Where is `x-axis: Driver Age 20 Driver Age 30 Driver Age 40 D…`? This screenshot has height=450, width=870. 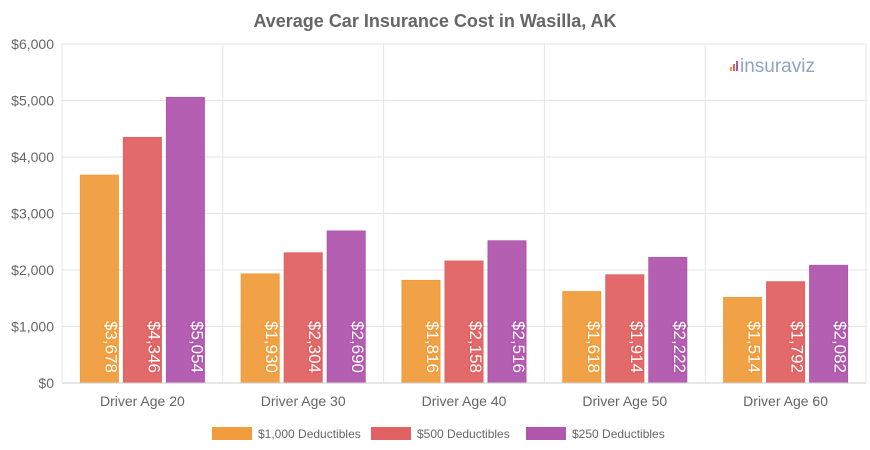 x-axis: Driver Age 20 Driver Age 30 Driver Age 40 D… is located at coordinates (464, 395).